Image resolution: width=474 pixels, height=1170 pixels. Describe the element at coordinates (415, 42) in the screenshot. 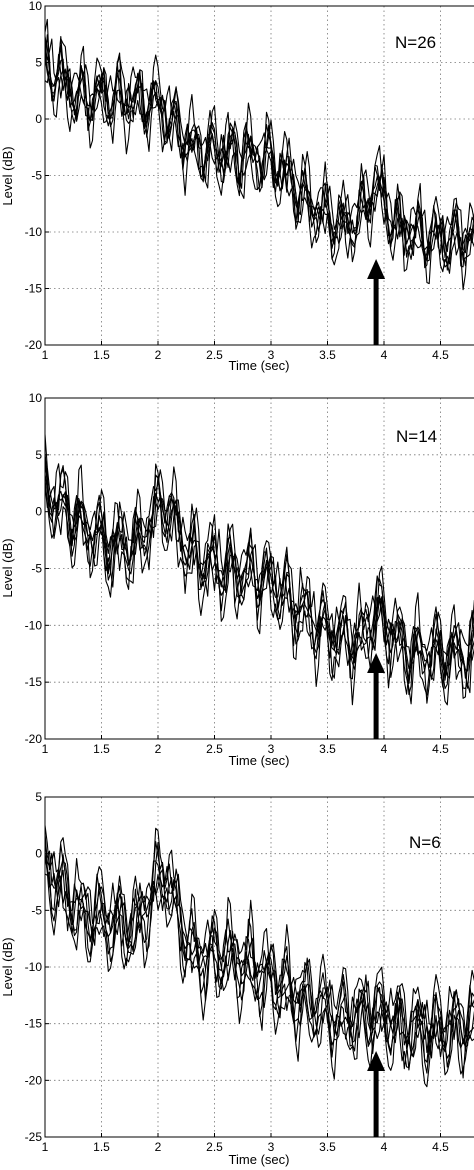

I see `panel-1-annotation: N=26` at that location.